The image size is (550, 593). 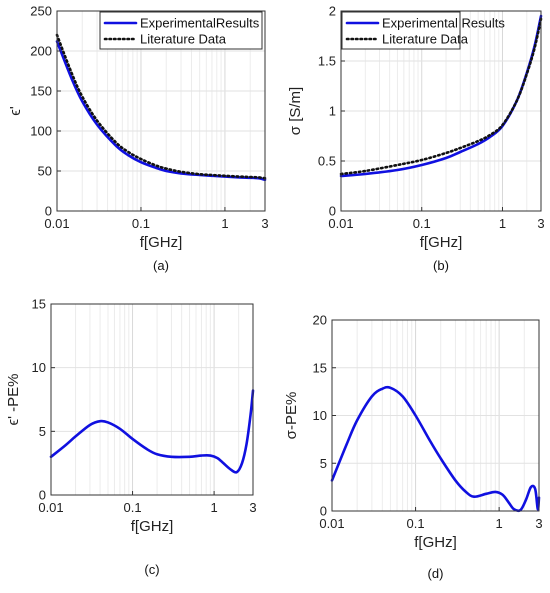 I want to click on y-tick-label: 1.5, so click(x=327, y=61).